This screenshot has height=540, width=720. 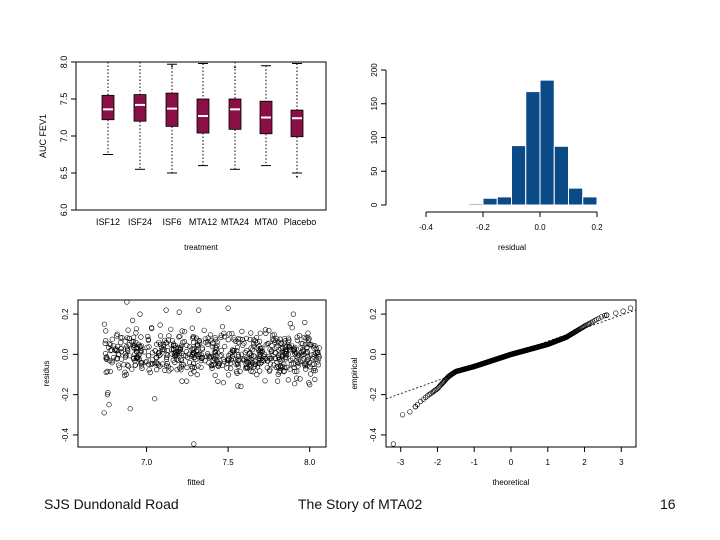 What do you see at coordinates (373, 434) in the screenshot?
I see `y-tick-label: -0.4` at bounding box center [373, 434].